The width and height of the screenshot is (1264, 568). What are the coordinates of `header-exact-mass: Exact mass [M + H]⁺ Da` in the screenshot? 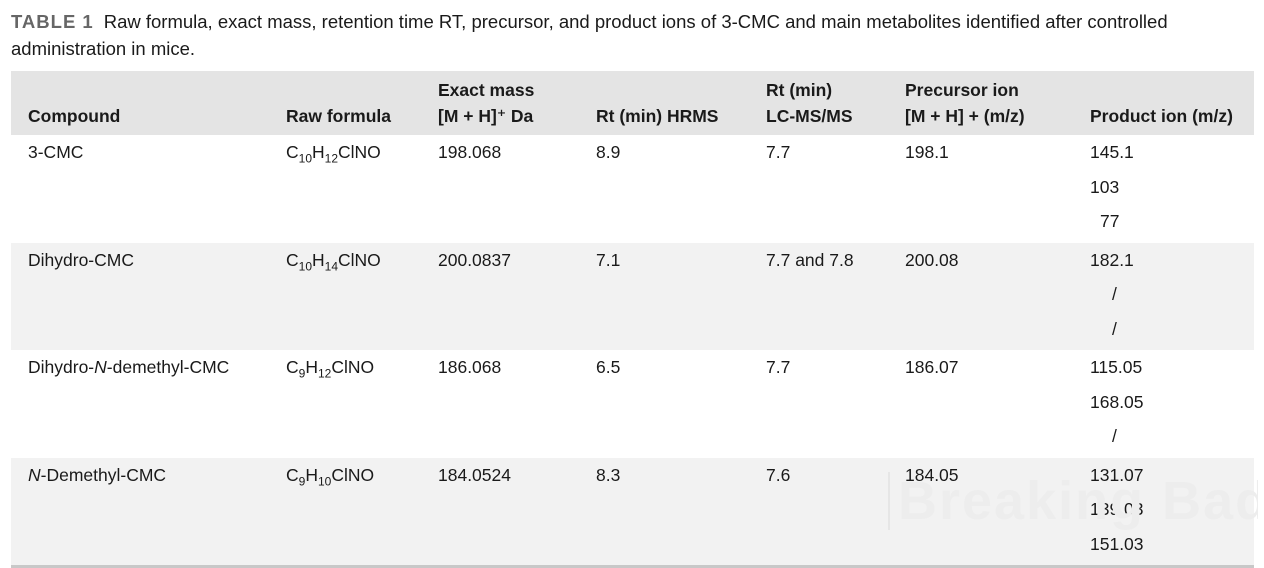 It's located at (511, 103).